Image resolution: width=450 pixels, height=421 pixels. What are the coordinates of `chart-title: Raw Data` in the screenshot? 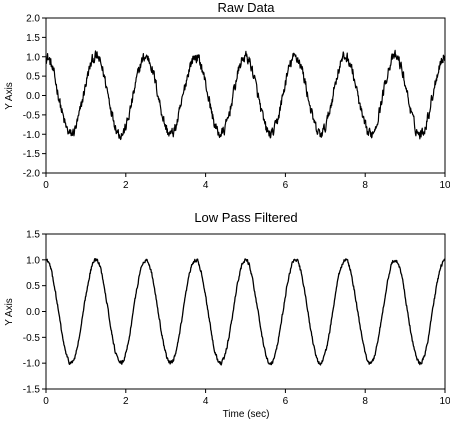 It's located at (246, 7).